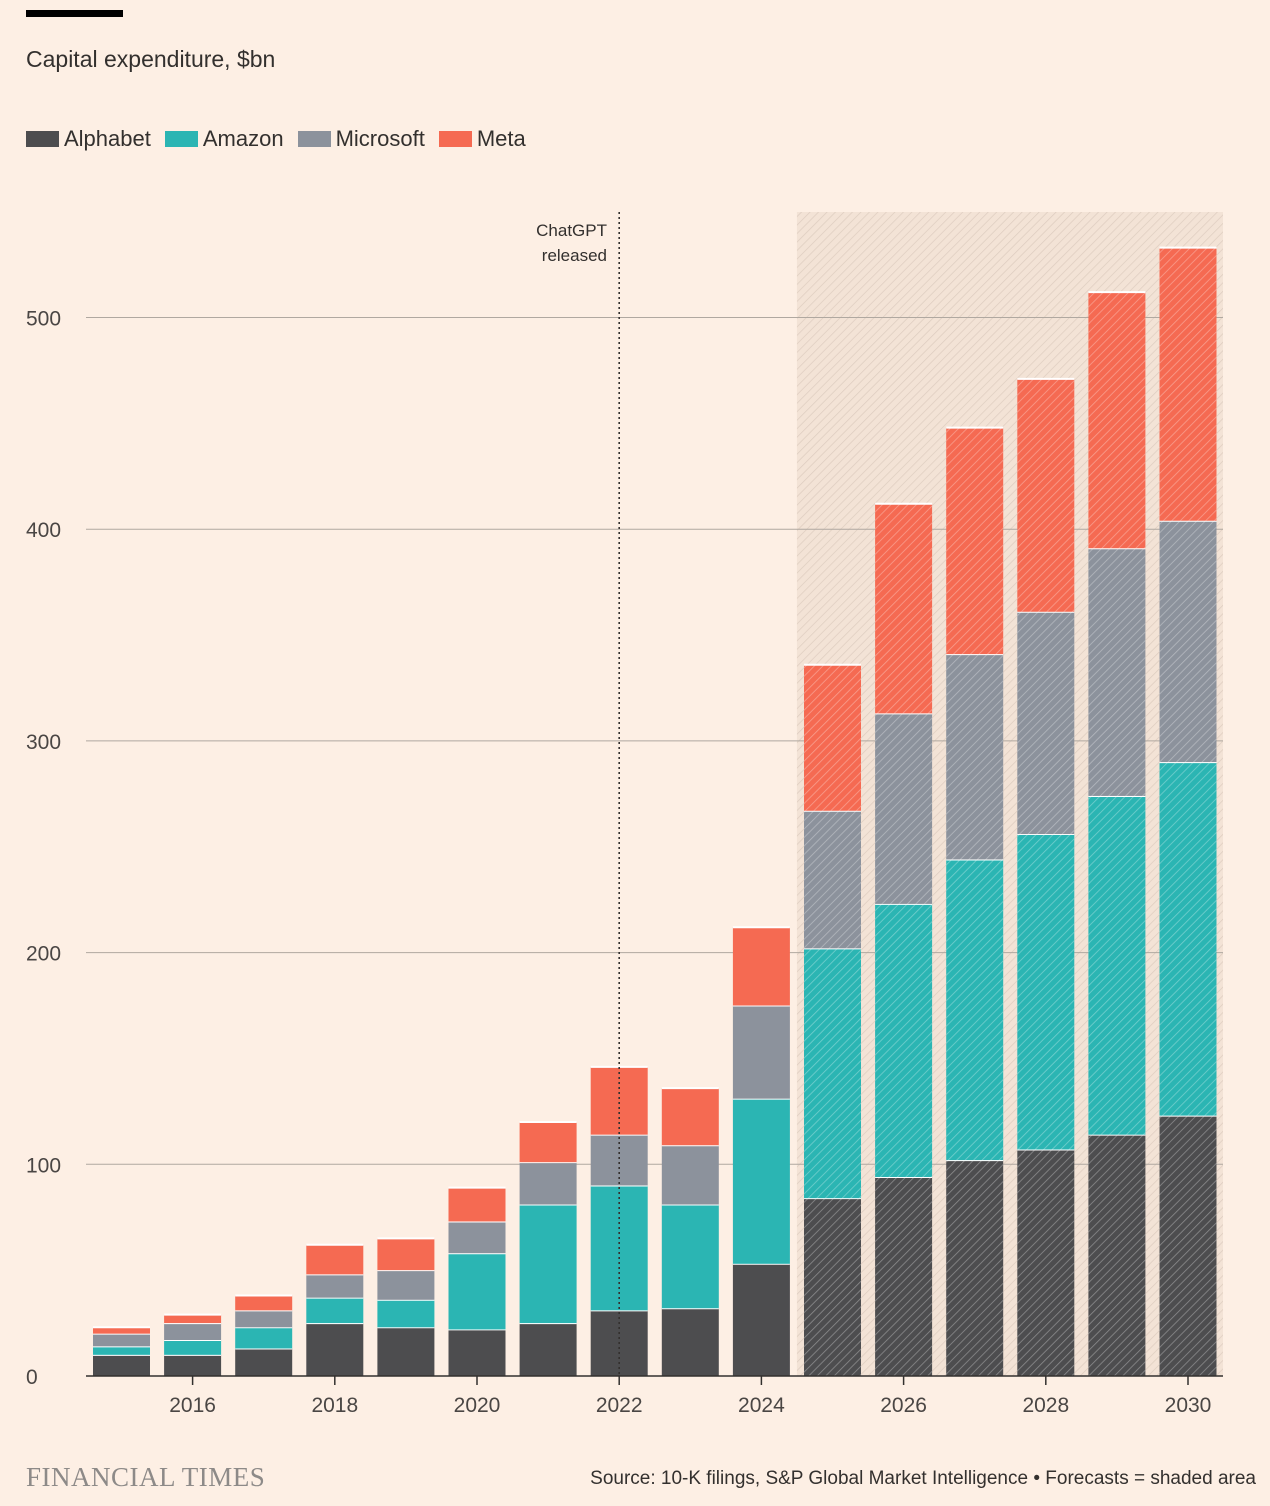  What do you see at coordinates (335, 1310) in the screenshot?
I see `bar-amazon-2018` at bounding box center [335, 1310].